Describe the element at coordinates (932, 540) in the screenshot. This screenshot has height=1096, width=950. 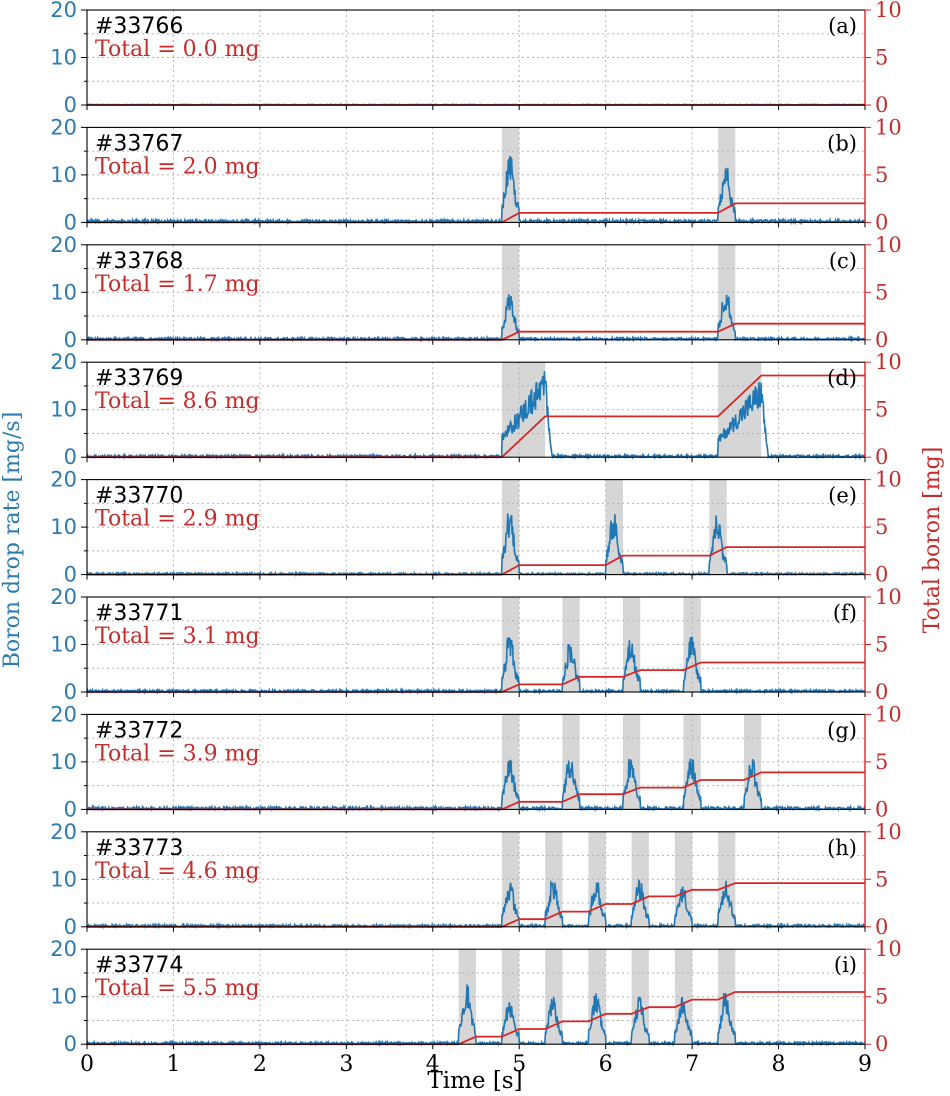
I see `right-axis-title: Total boron [mg]` at that location.